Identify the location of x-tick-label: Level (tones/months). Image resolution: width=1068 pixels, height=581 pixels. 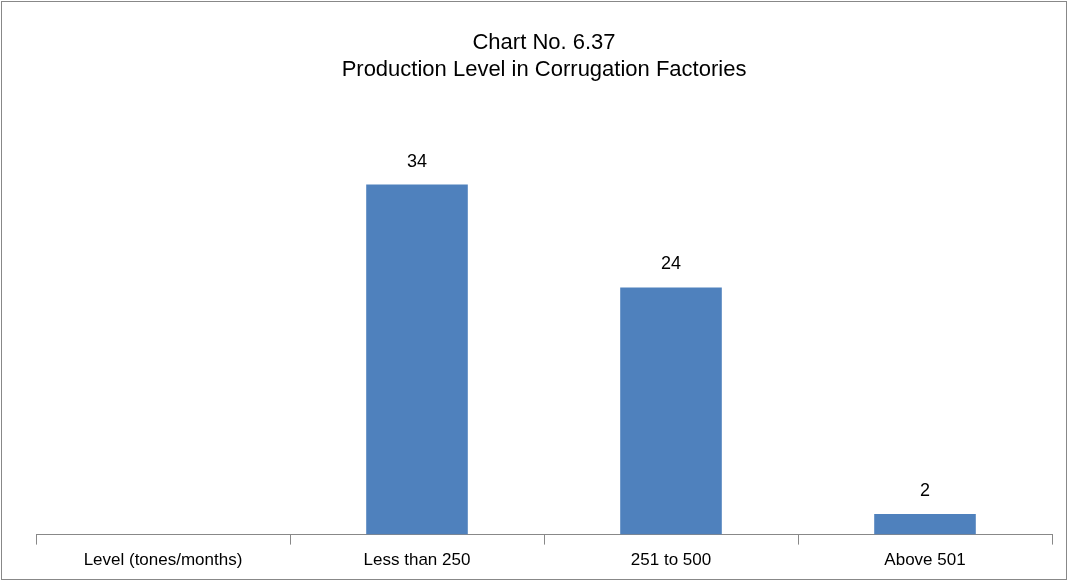
(163, 560).